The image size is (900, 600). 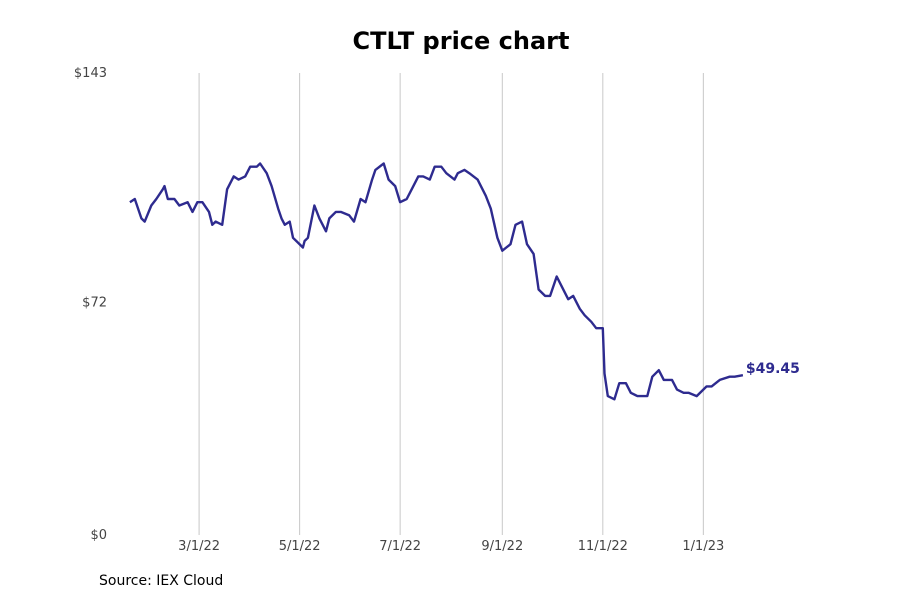 What do you see at coordinates (502, 546) in the screenshot?
I see `x-tick-label: 9/1/22` at bounding box center [502, 546].